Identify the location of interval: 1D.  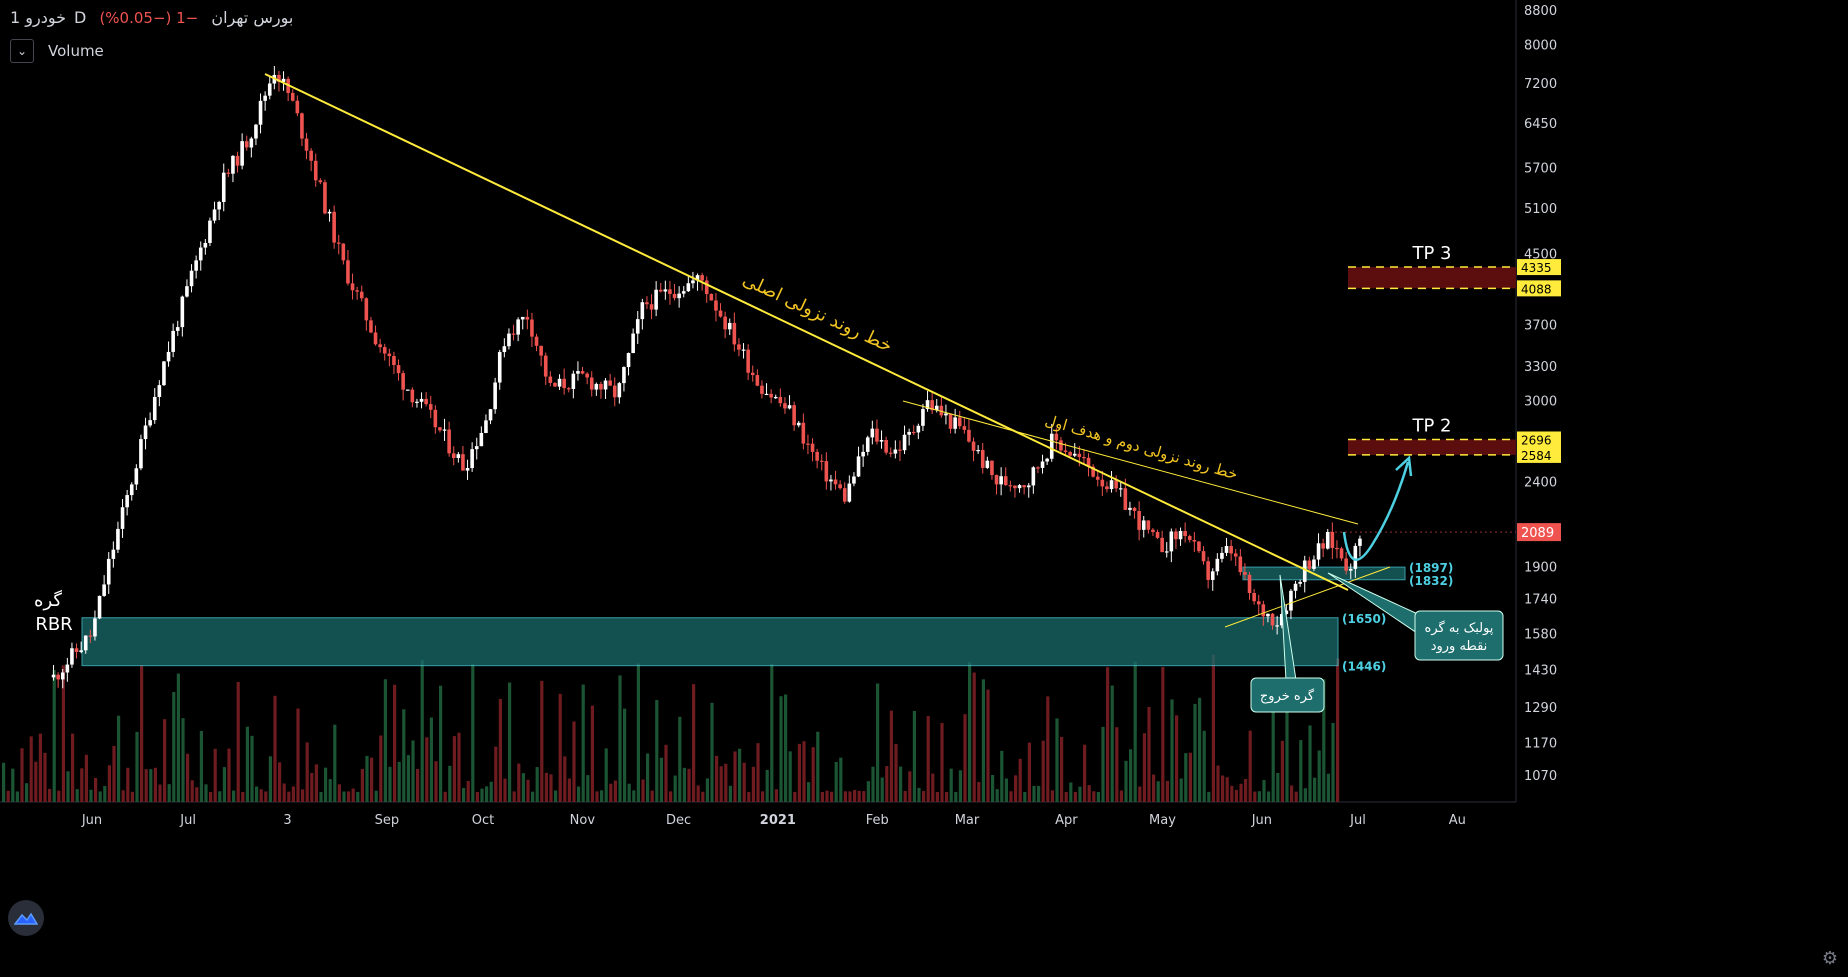
(48, 17).